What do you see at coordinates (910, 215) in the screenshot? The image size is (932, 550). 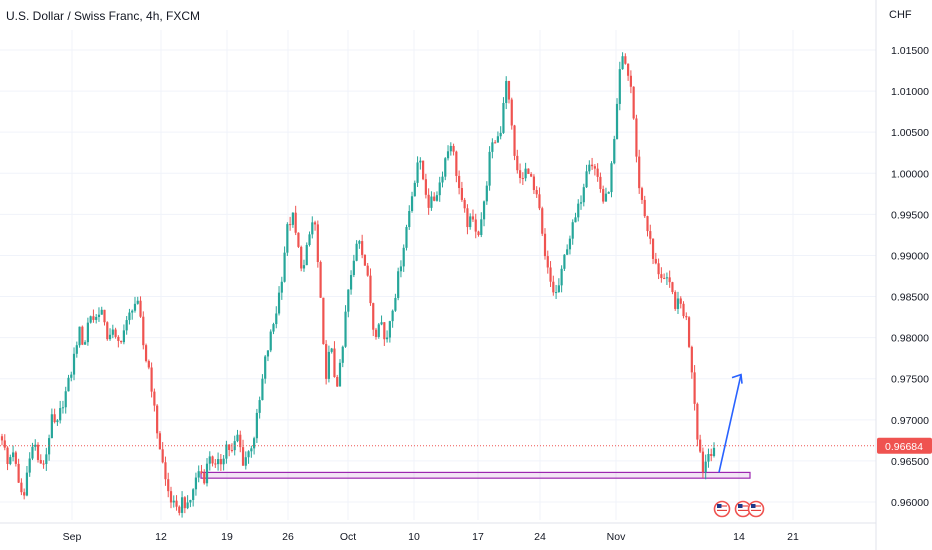 I see `y-tick-label: 0.99500` at bounding box center [910, 215].